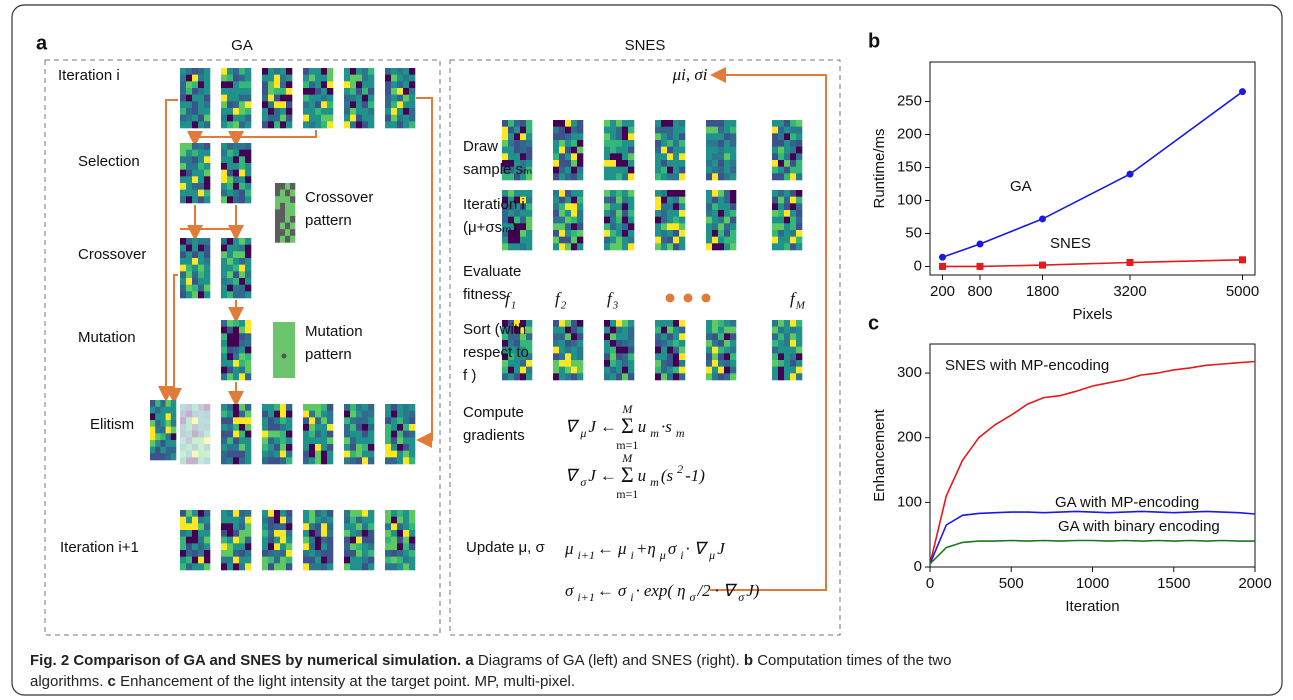 The height and width of the screenshot is (700, 1293). I want to click on formula-token: u, so click(642, 426).